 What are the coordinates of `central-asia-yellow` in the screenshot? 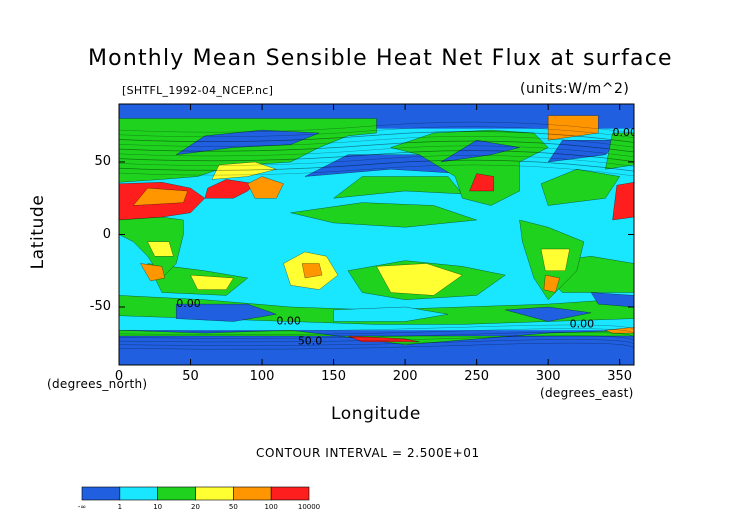 It's located at (244, 170).